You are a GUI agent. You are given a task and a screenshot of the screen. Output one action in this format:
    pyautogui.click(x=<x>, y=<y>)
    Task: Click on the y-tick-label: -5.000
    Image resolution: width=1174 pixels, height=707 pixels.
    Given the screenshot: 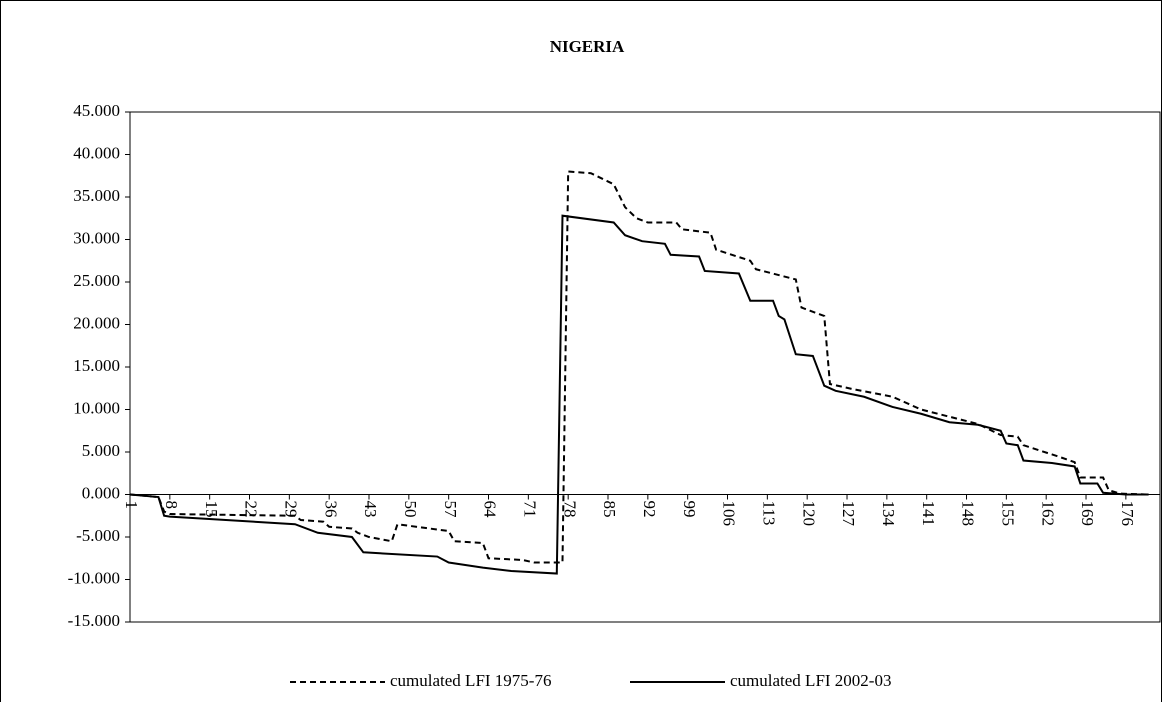 What is the action you would take?
    pyautogui.click(x=98, y=535)
    